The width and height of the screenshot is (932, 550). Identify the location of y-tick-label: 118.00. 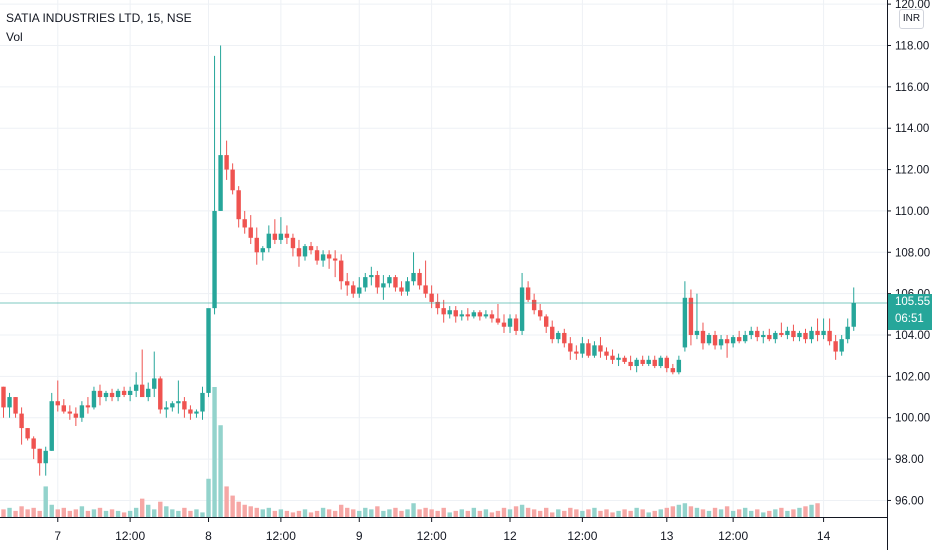
(912, 46).